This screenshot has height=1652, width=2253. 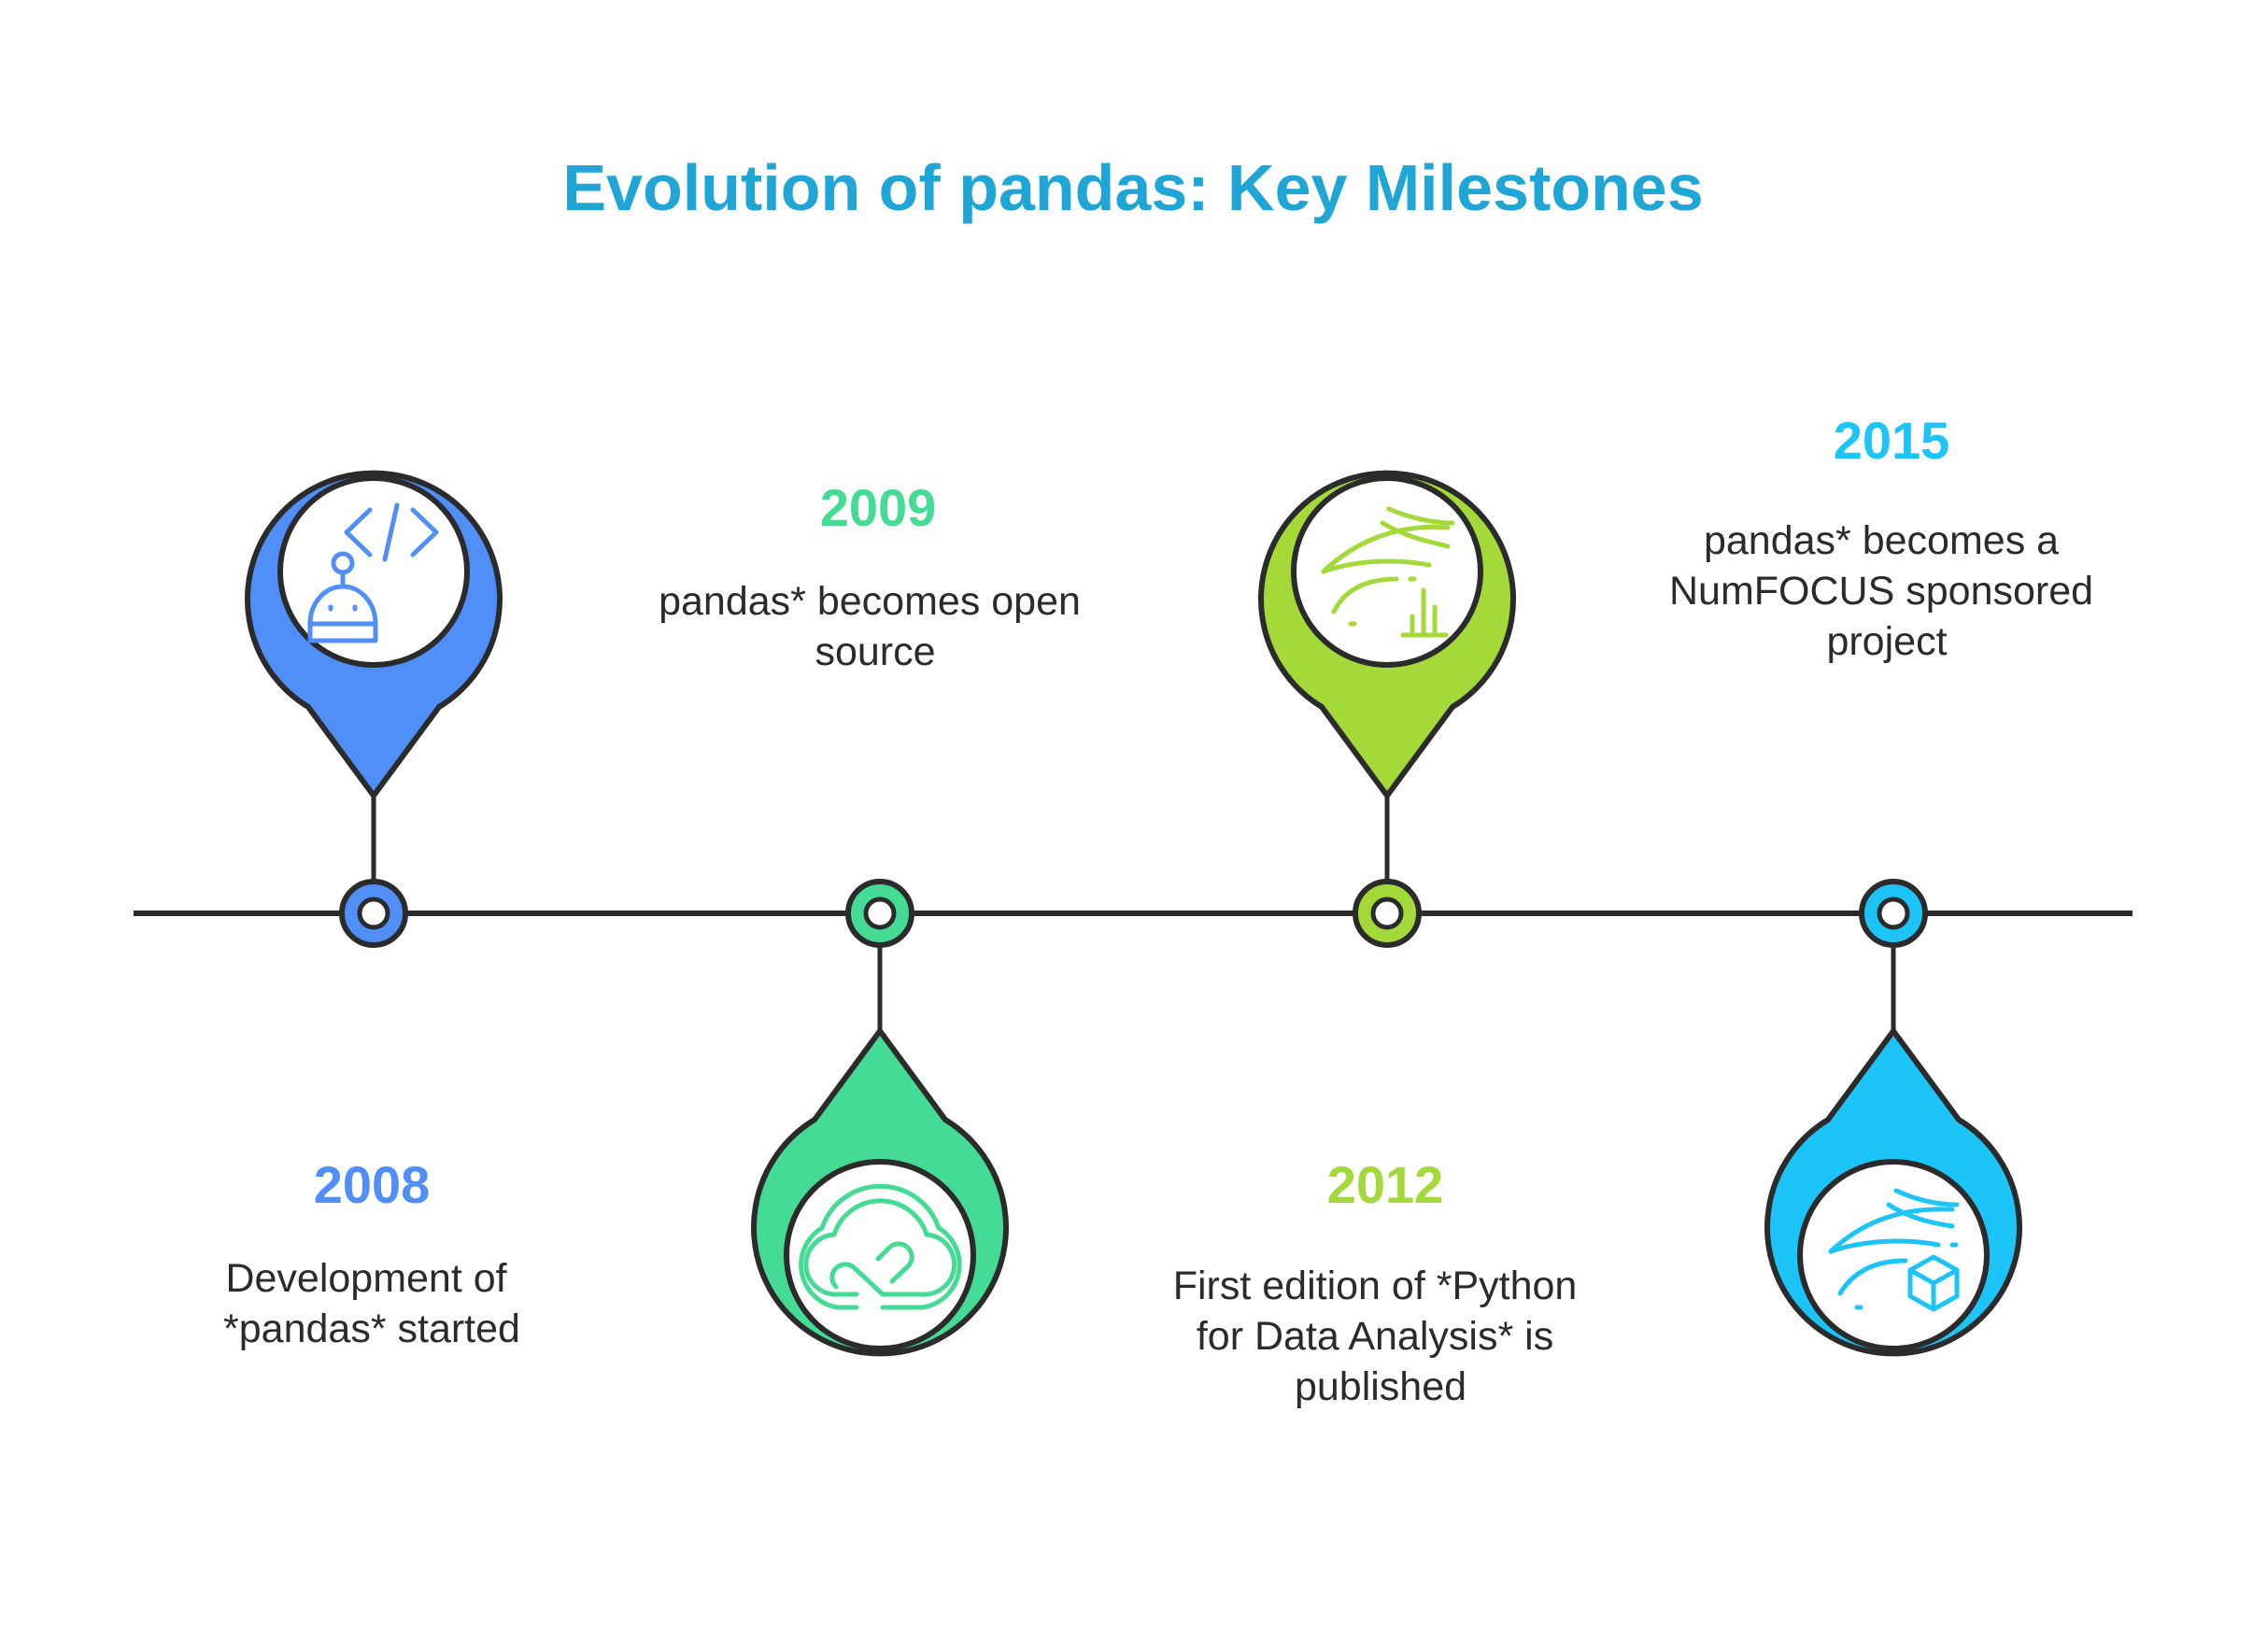 What do you see at coordinates (1388, 572) in the screenshot?
I see `data-flow-chart-icon` at bounding box center [1388, 572].